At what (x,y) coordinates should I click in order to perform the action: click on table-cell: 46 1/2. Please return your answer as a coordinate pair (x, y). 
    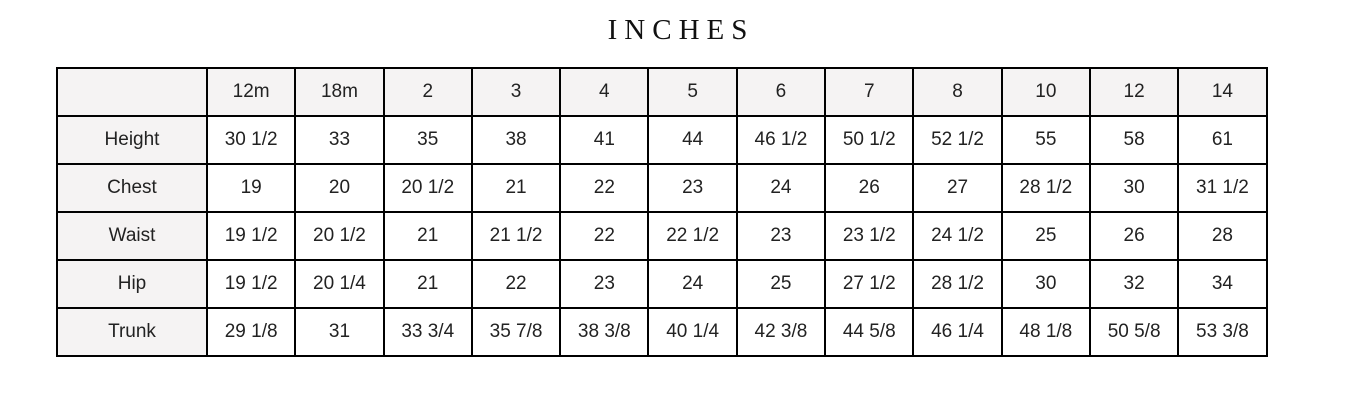
    Looking at the image, I should click on (781, 140).